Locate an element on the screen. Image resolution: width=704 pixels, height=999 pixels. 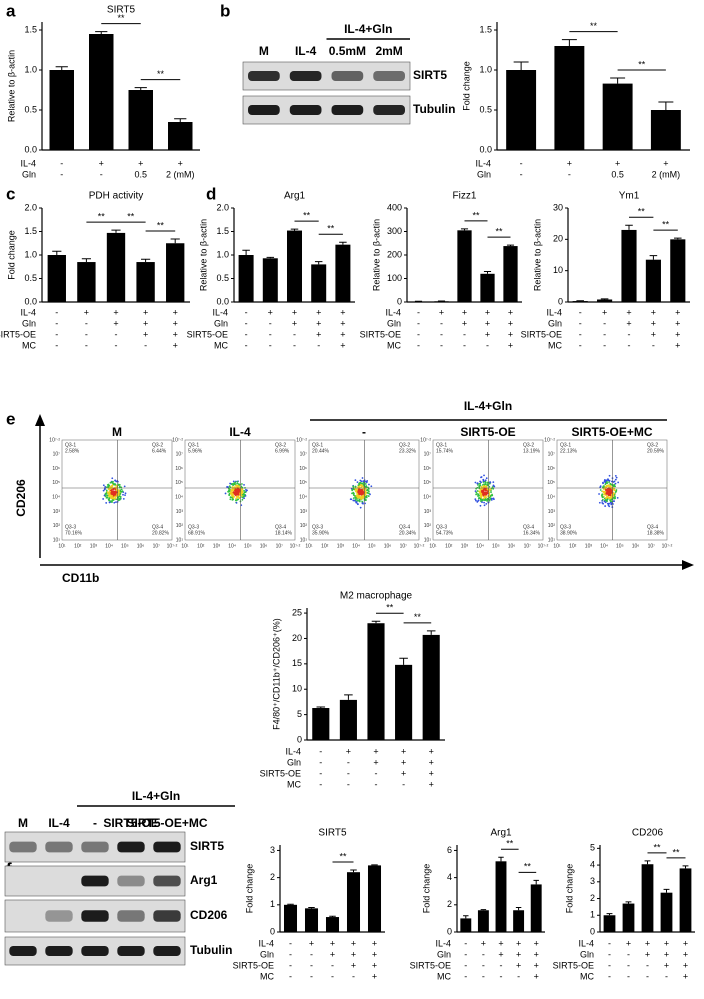
quadrant-value: 20.59% is located at coordinates (656, 451).